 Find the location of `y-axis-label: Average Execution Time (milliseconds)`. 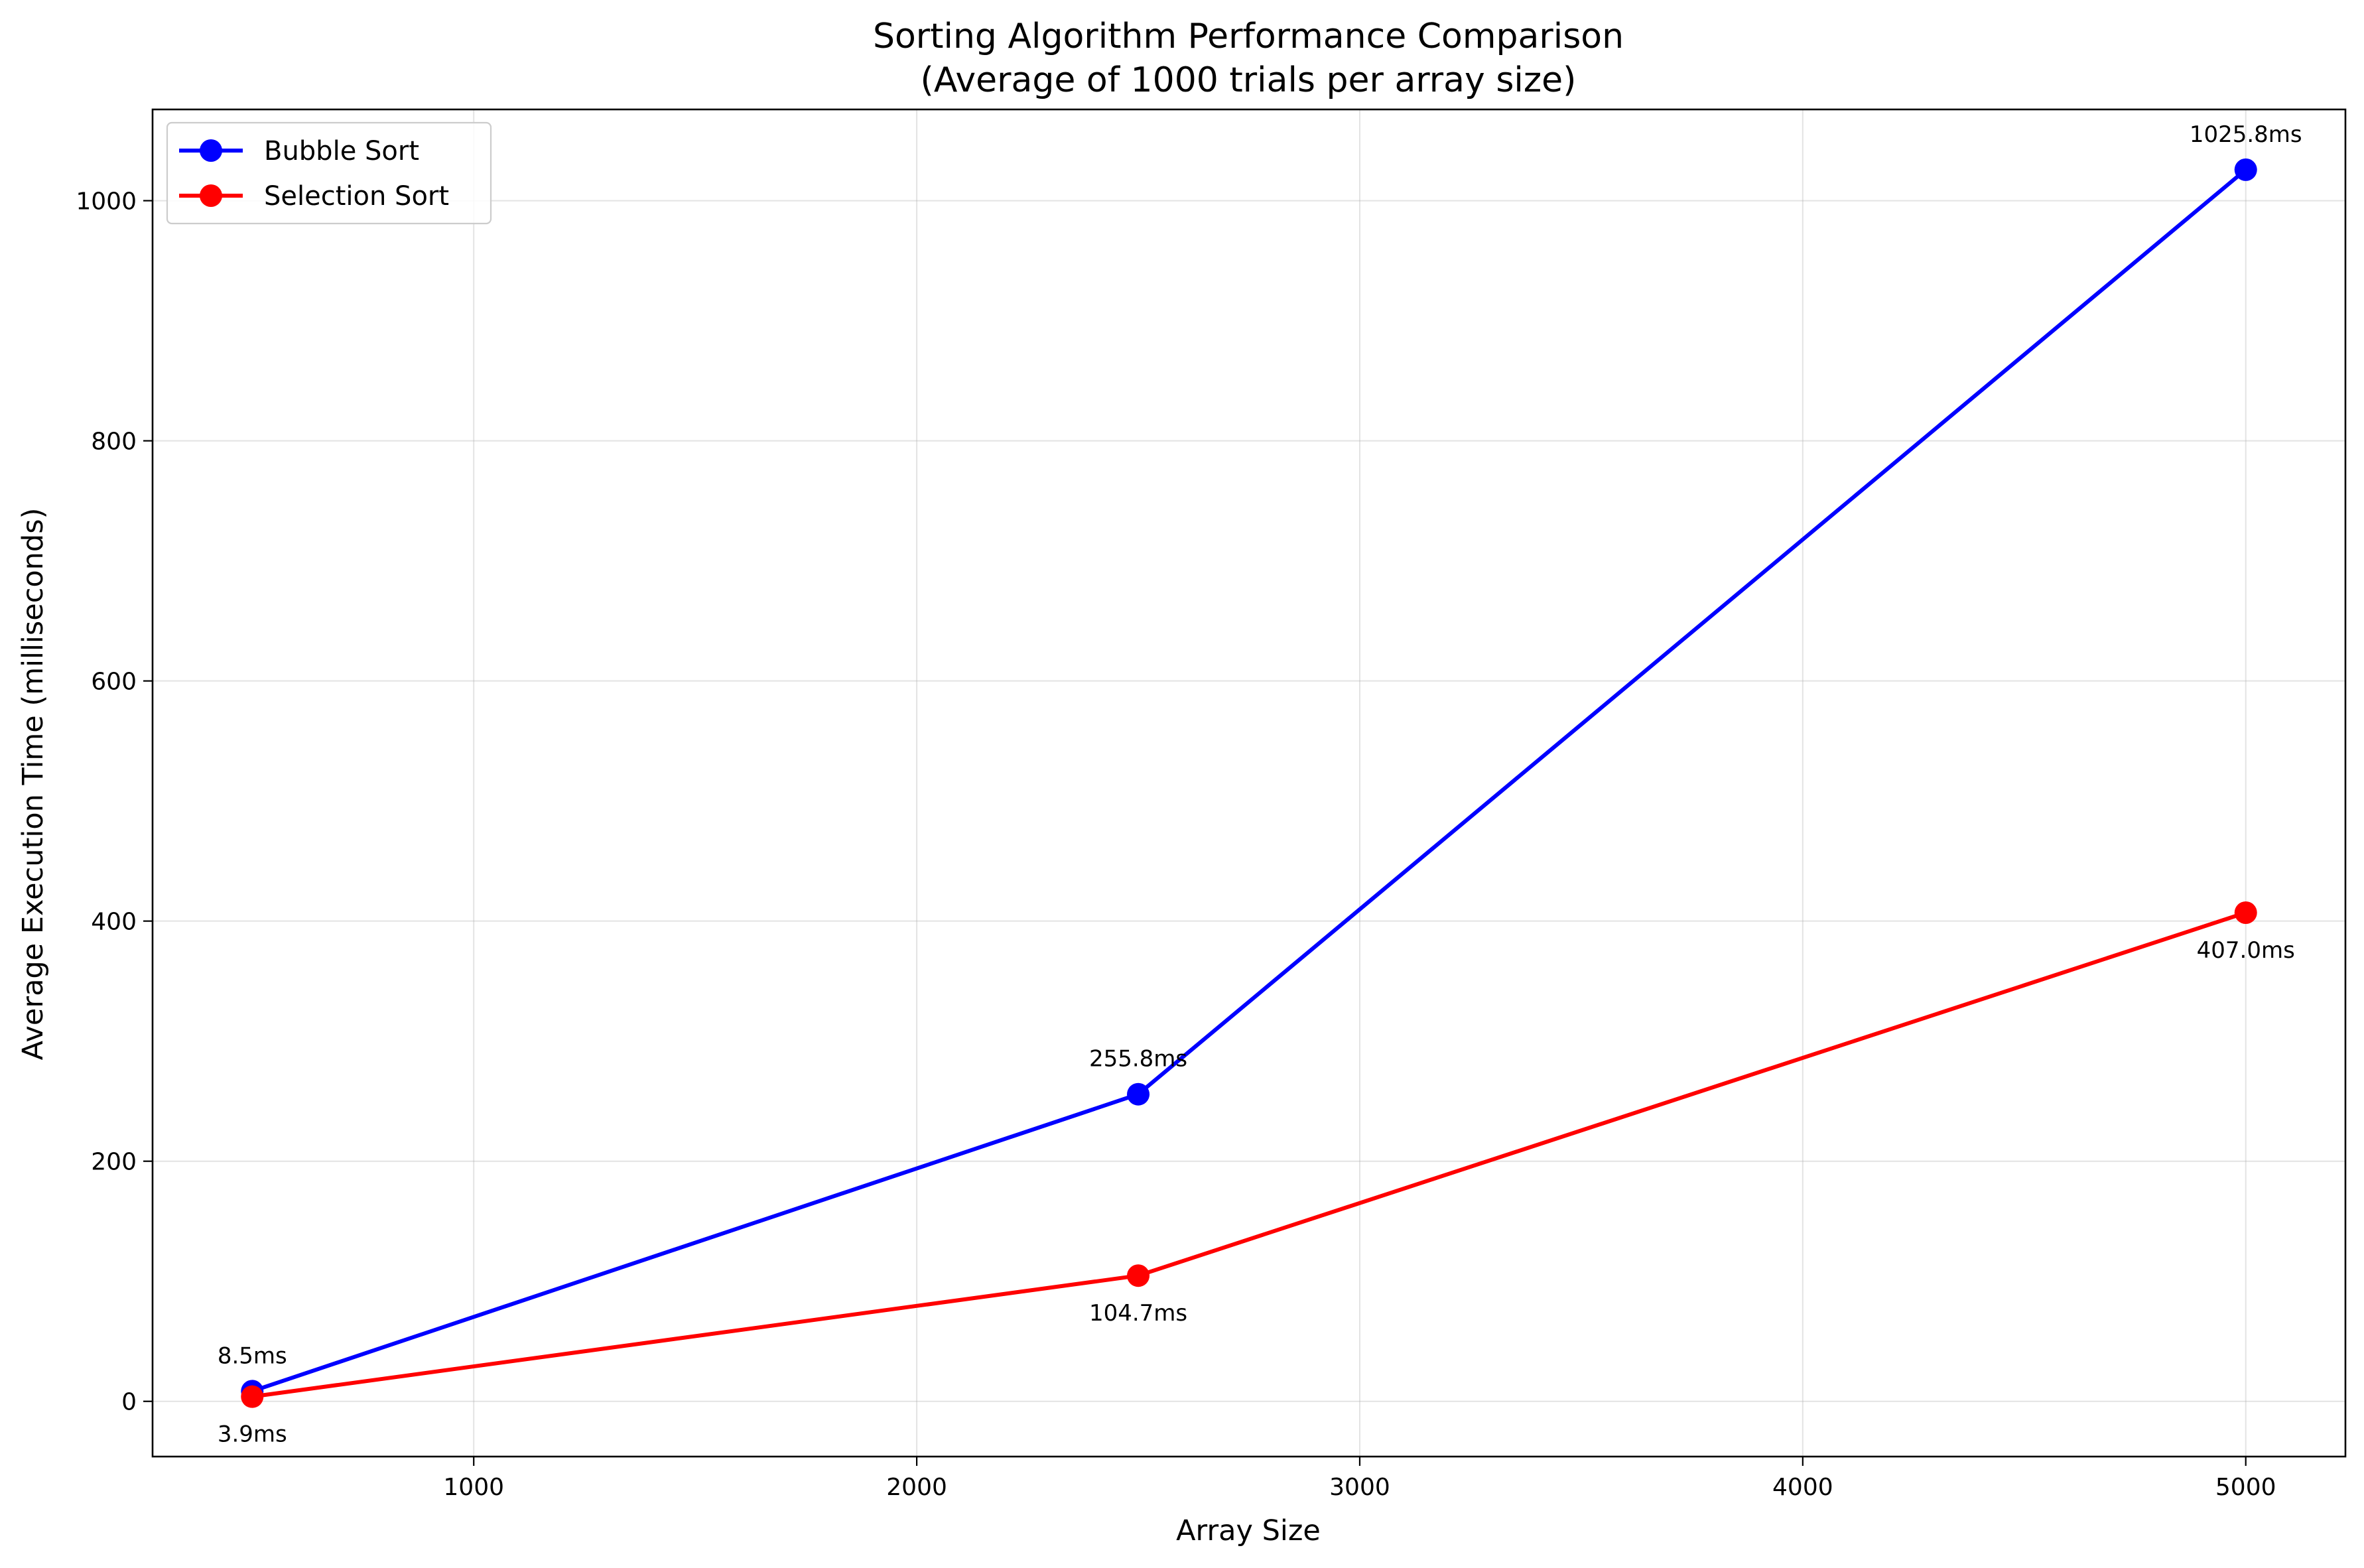

y-axis-label: Average Execution Time (milliseconds) is located at coordinates (33, 785).